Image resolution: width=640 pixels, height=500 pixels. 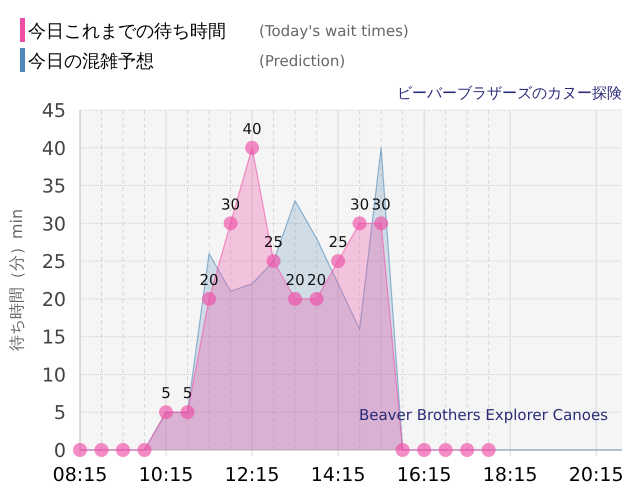 What do you see at coordinates (596, 475) in the screenshot?
I see `x-tick-label: 20:15` at bounding box center [596, 475].